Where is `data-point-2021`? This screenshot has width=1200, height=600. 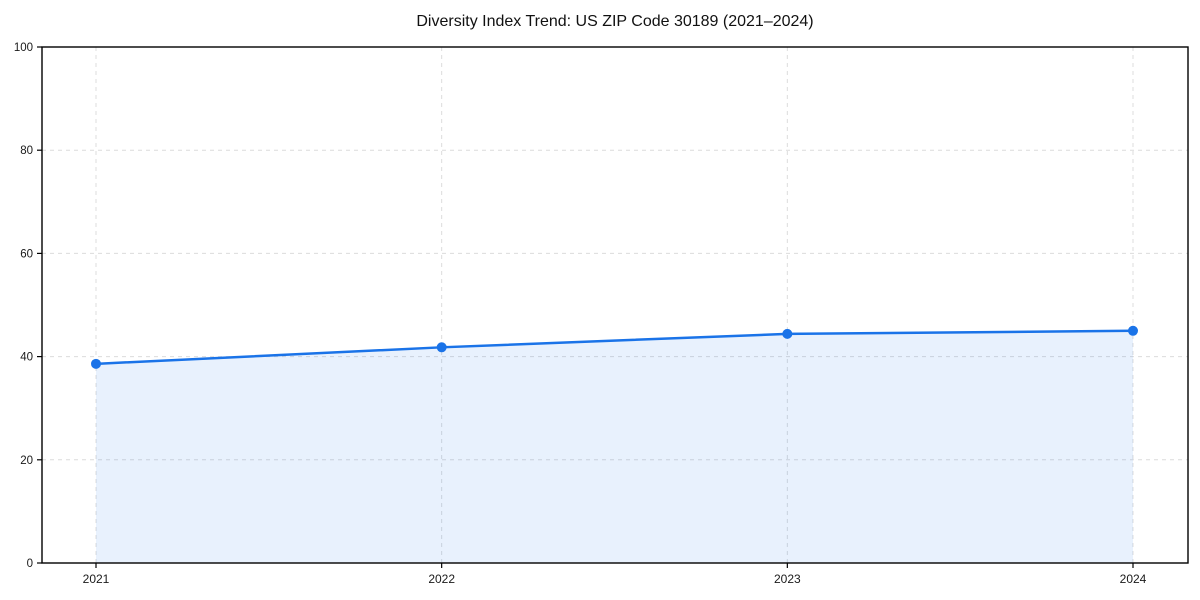
data-point-2021 is located at coordinates (96, 363).